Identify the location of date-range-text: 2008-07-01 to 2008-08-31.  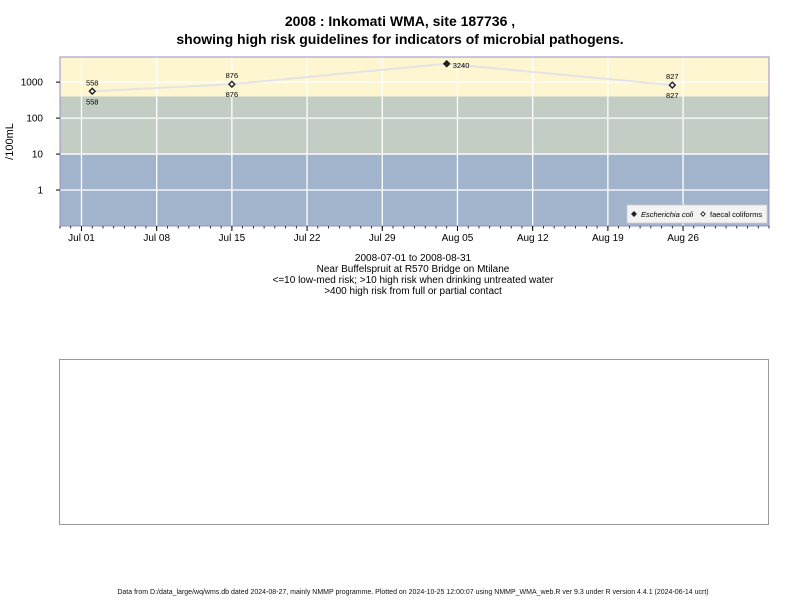
(413, 258).